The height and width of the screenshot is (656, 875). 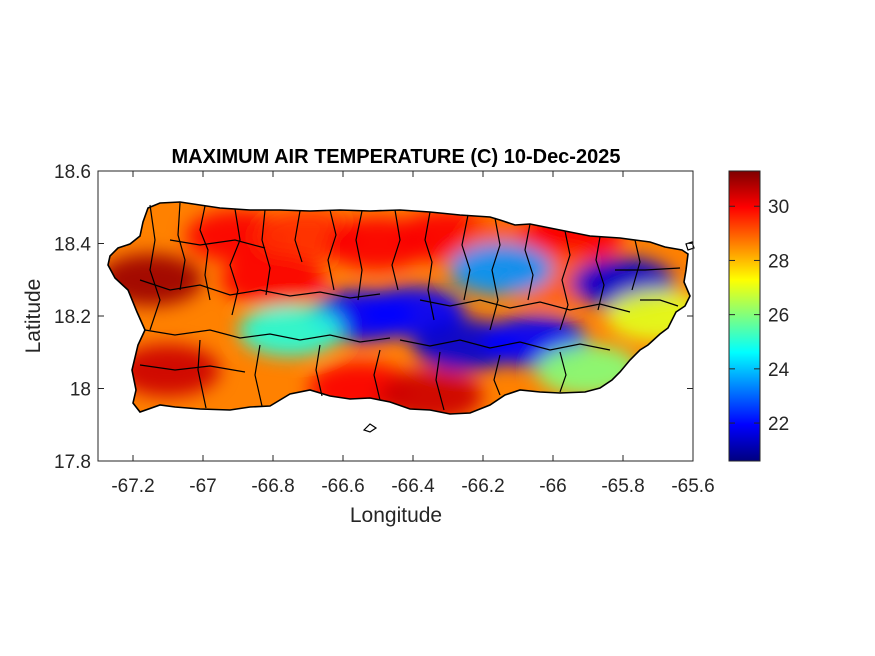 What do you see at coordinates (342, 486) in the screenshot?
I see `x-tick-label: -66.6` at bounding box center [342, 486].